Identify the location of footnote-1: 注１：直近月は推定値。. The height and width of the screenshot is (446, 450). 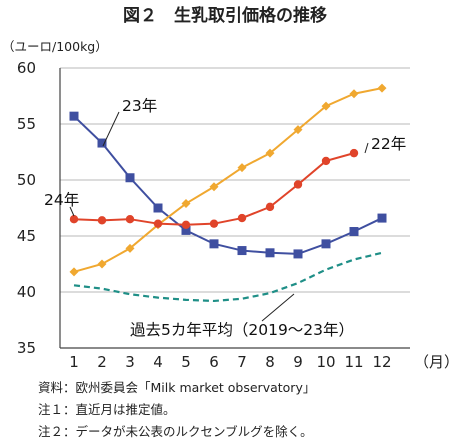
(107, 409).